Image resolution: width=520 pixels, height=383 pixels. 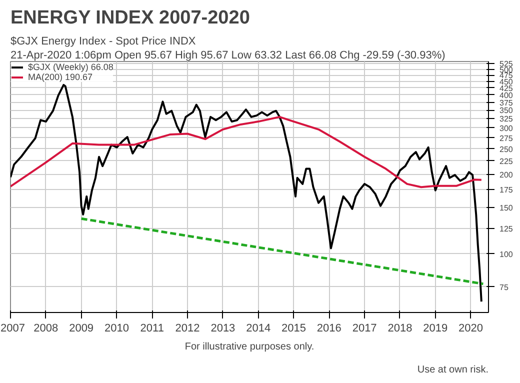 I want to click on x-tick-label: 2020, so click(x=471, y=328).